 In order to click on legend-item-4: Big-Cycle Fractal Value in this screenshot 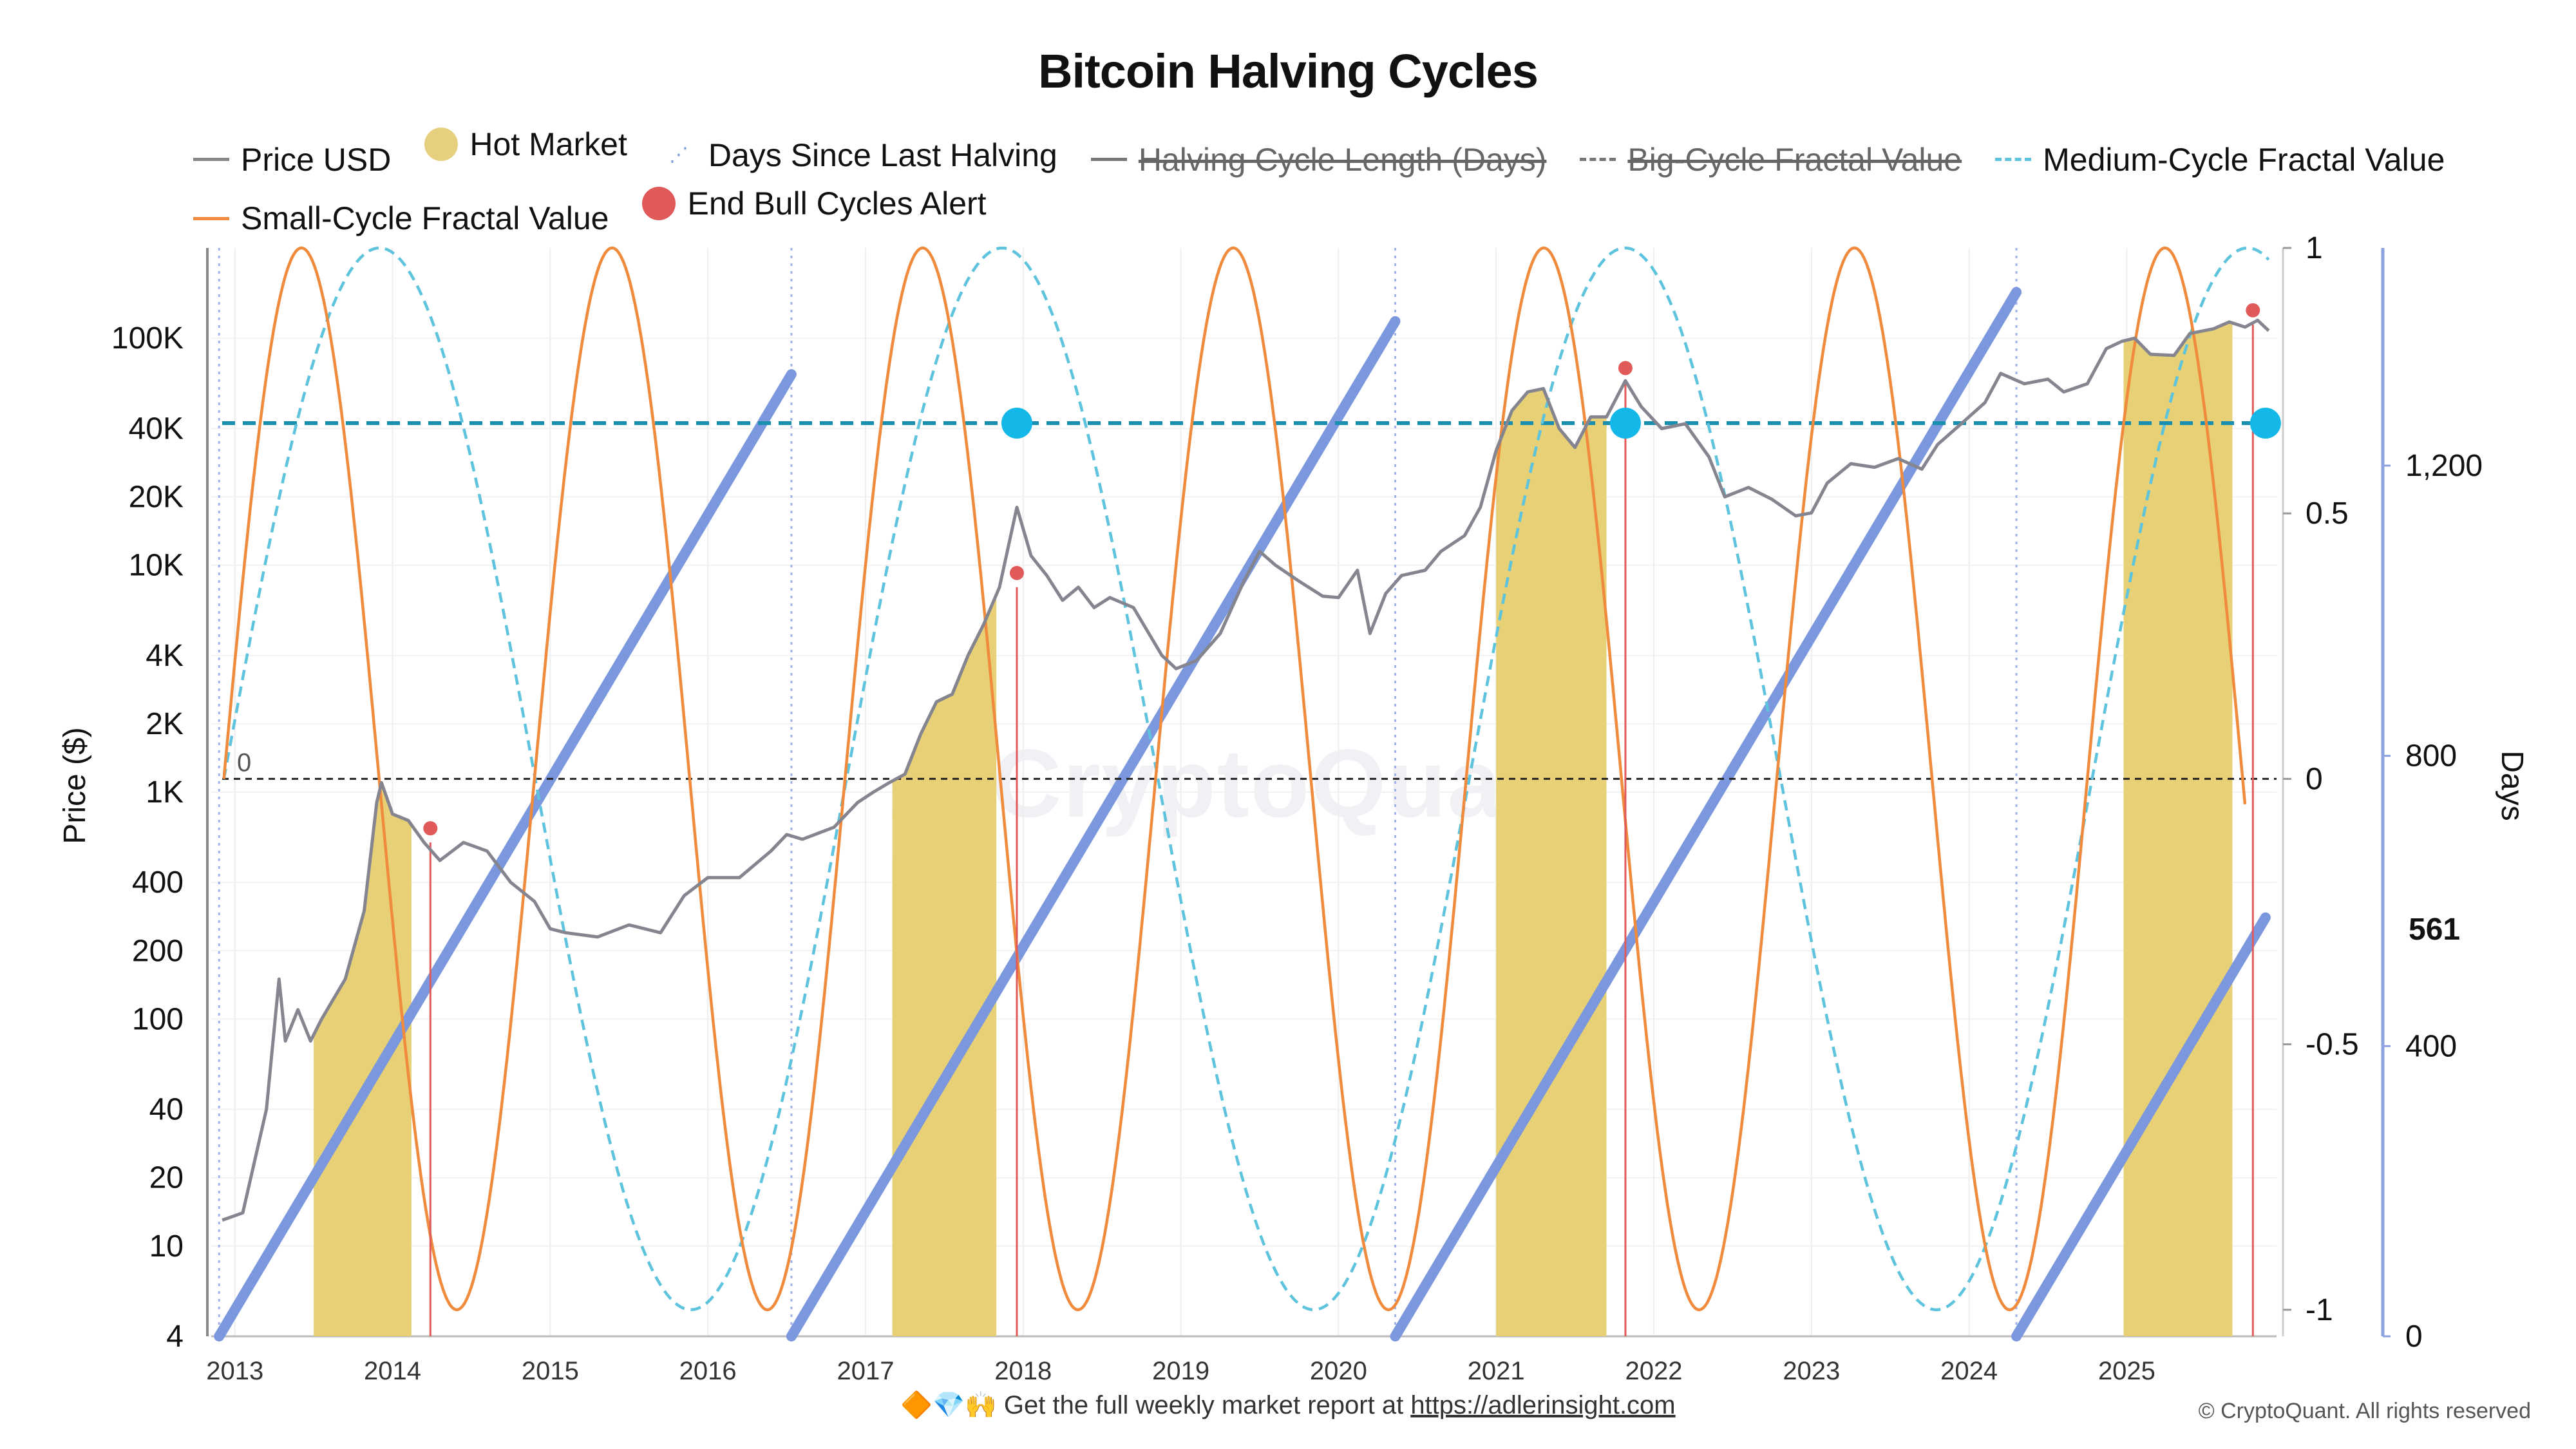, I will do `click(1771, 160)`.